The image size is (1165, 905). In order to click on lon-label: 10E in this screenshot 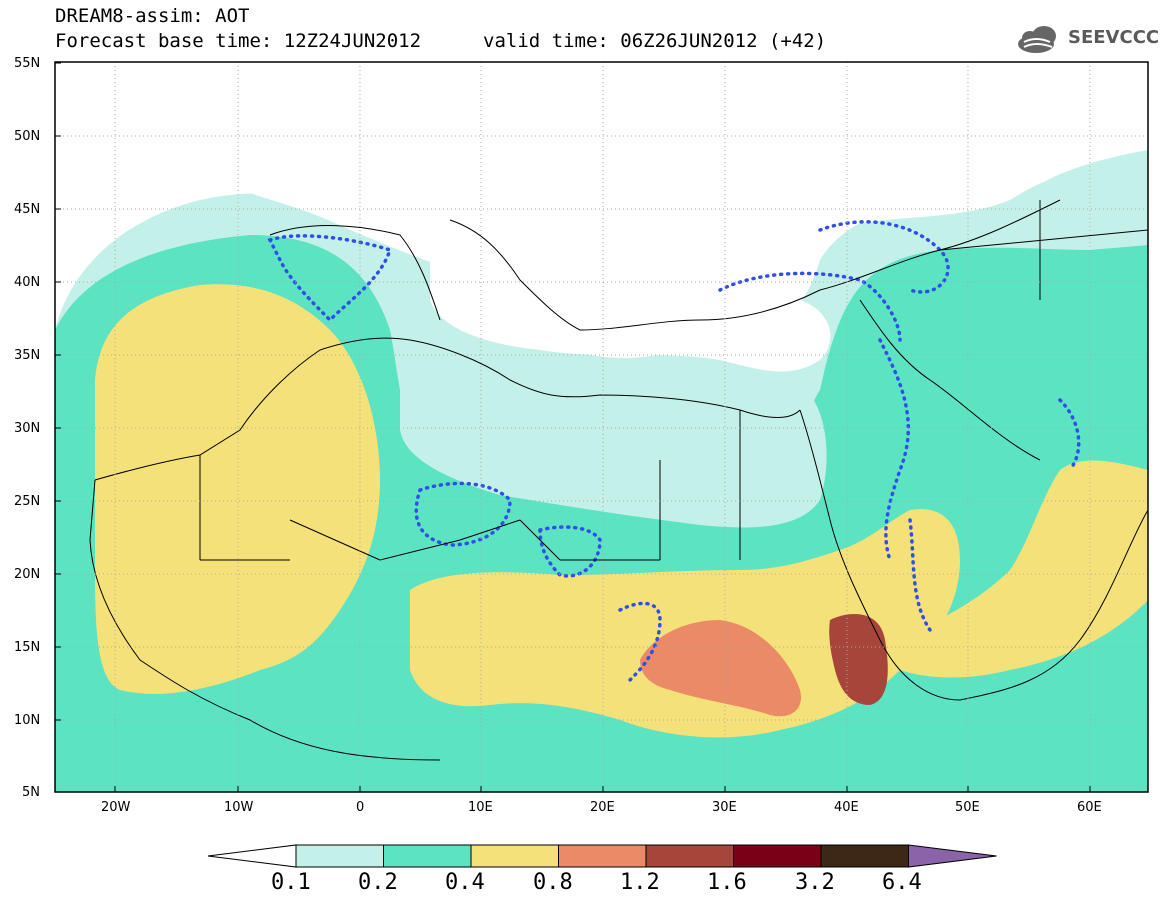, I will do `click(480, 807)`.